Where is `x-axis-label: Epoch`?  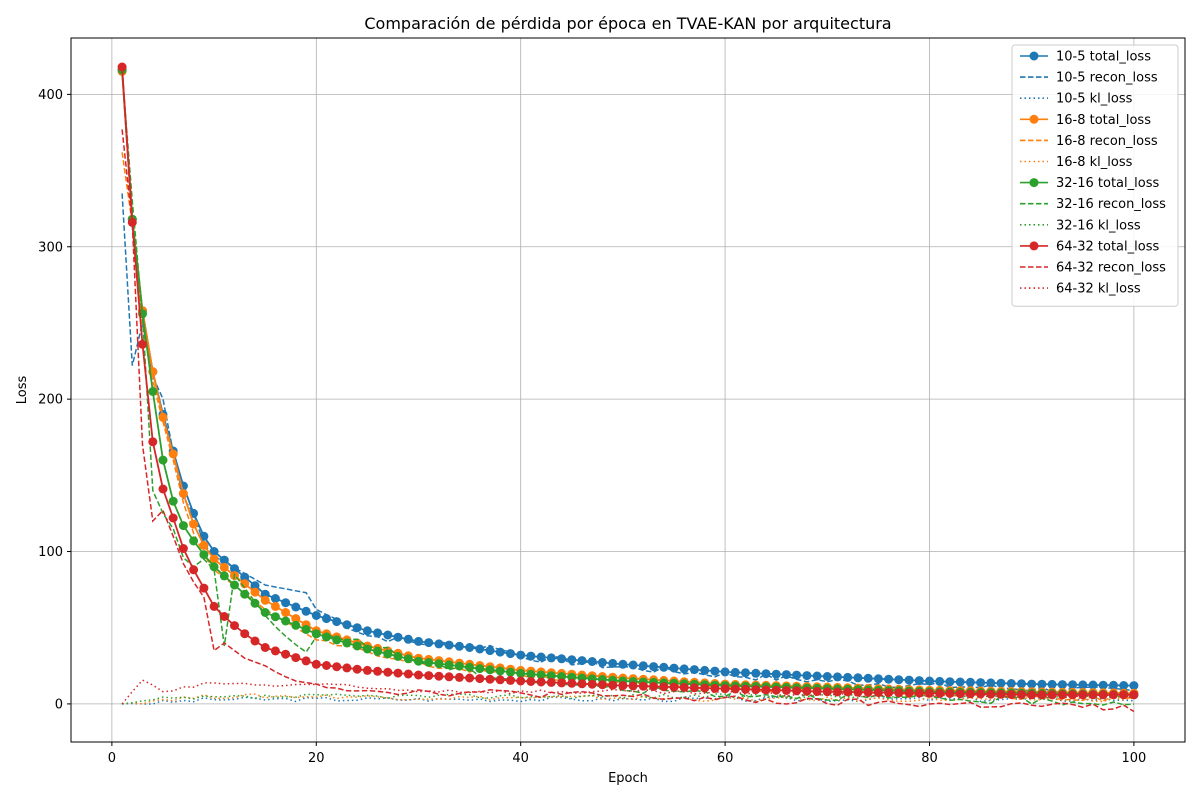 x-axis-label: Epoch is located at coordinates (628, 778).